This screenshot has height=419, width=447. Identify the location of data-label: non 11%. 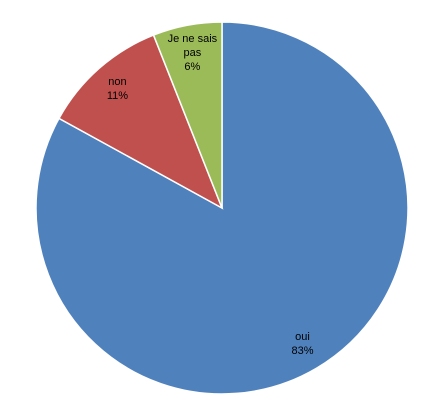
(117, 89).